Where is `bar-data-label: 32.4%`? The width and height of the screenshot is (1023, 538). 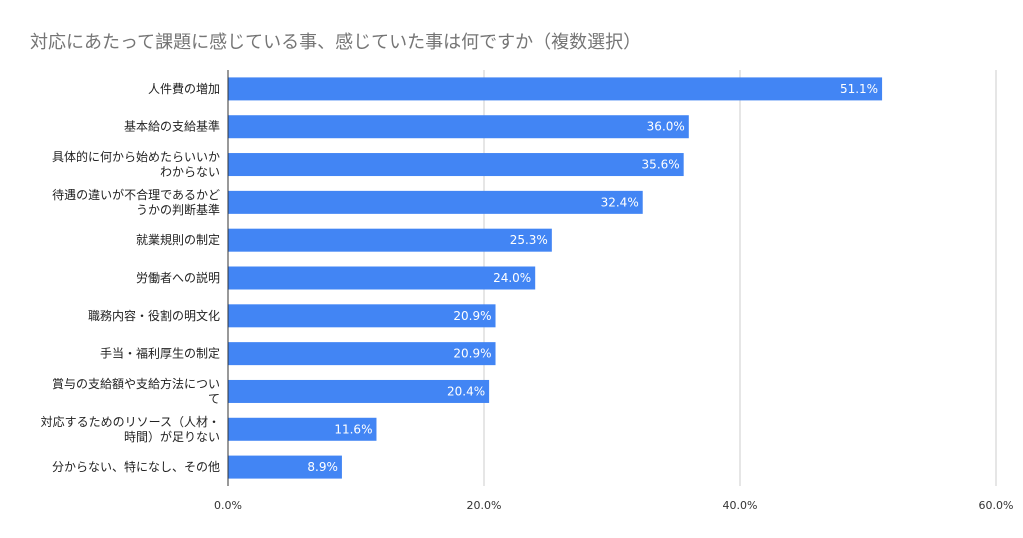 bar-data-label: 32.4% is located at coordinates (620, 202).